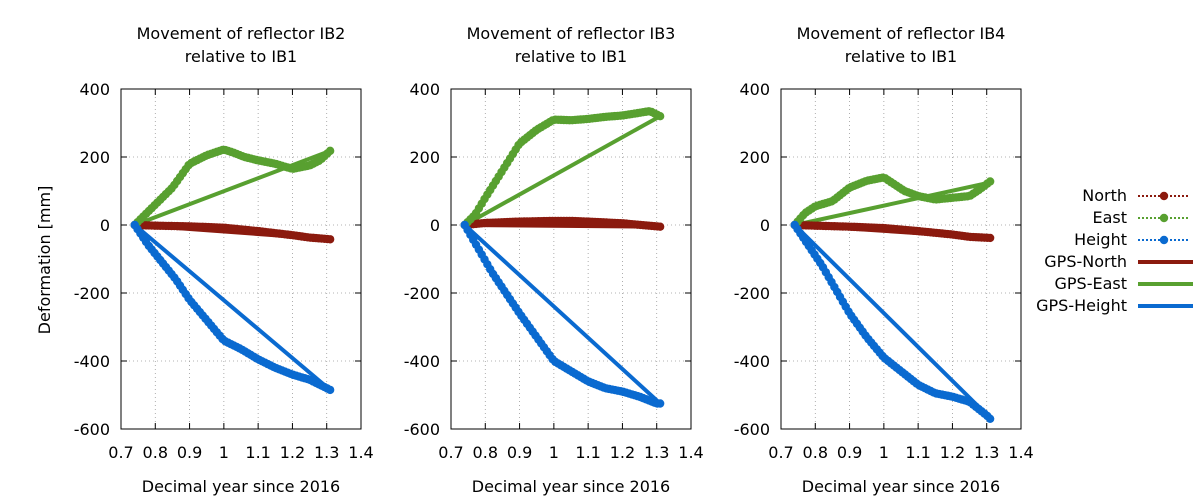 The width and height of the screenshot is (1200, 500). Describe the element at coordinates (571, 33) in the screenshot. I see `chart-title-line: Movement of reflector IB3` at that location.